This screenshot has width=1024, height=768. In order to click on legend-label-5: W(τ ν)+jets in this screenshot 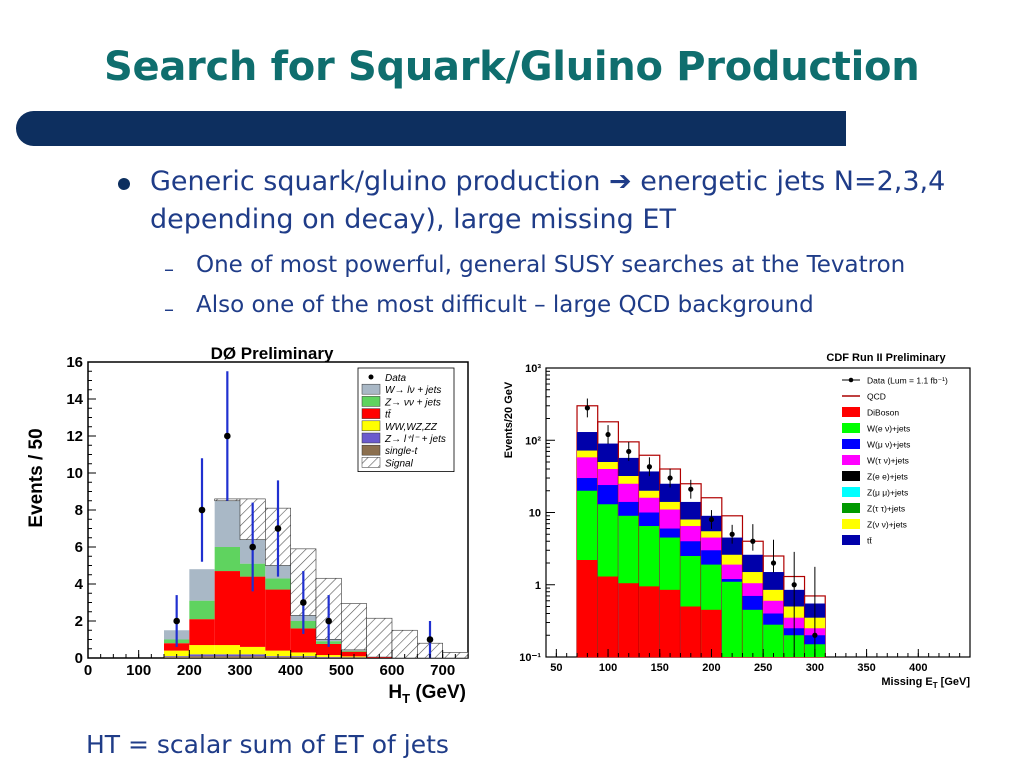, I will do `click(888, 461)`.